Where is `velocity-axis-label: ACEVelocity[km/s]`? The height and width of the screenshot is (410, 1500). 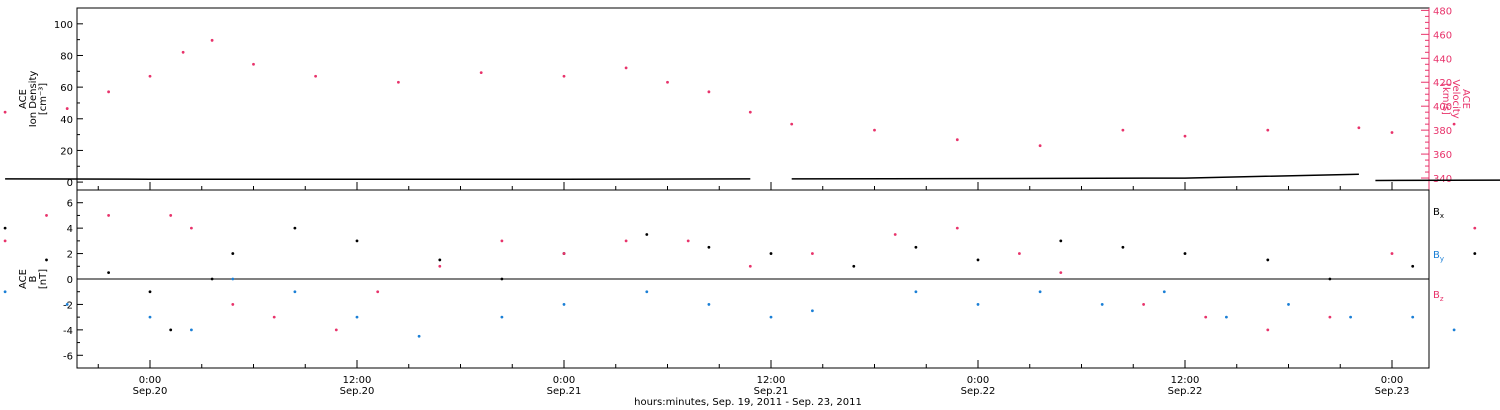
velocity-axis-label: ACEVelocity[km/s] is located at coordinates (1455, 98).